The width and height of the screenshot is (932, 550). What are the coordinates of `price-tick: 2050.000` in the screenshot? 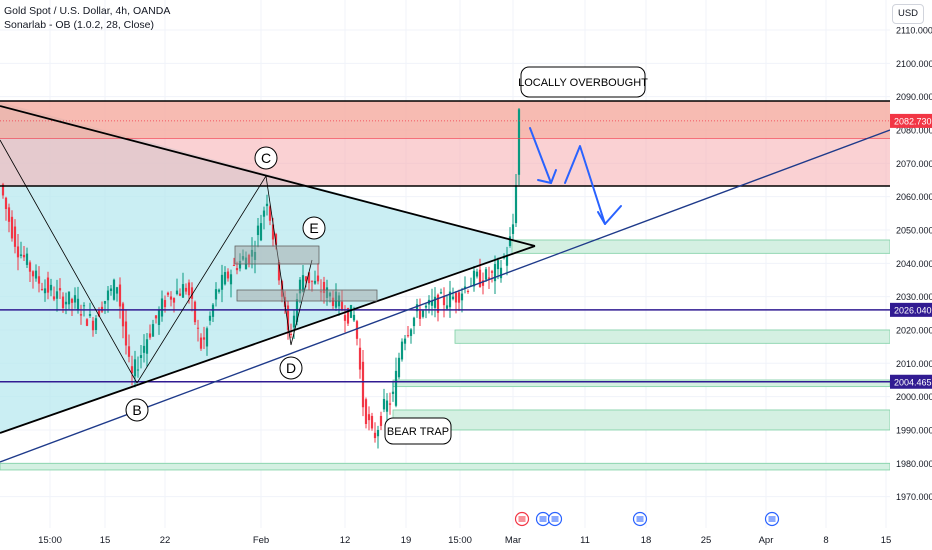 It's located at (914, 230).